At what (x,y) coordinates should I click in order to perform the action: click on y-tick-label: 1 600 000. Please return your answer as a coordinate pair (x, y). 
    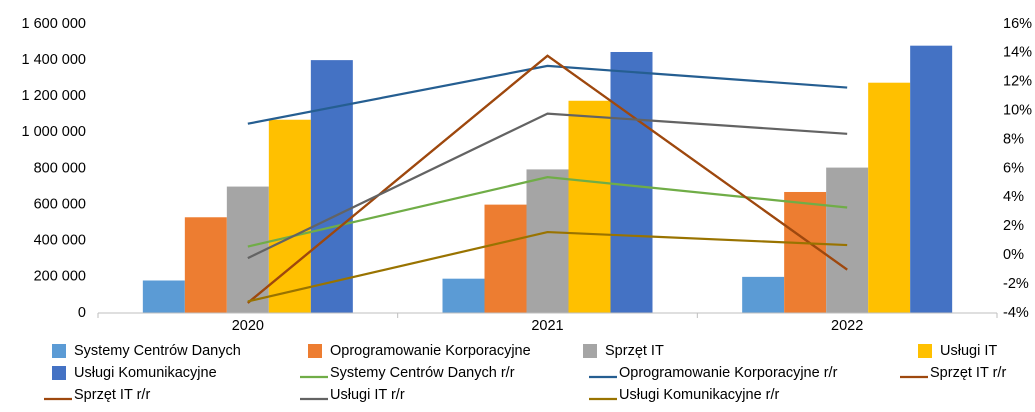
    Looking at the image, I should click on (53, 24).